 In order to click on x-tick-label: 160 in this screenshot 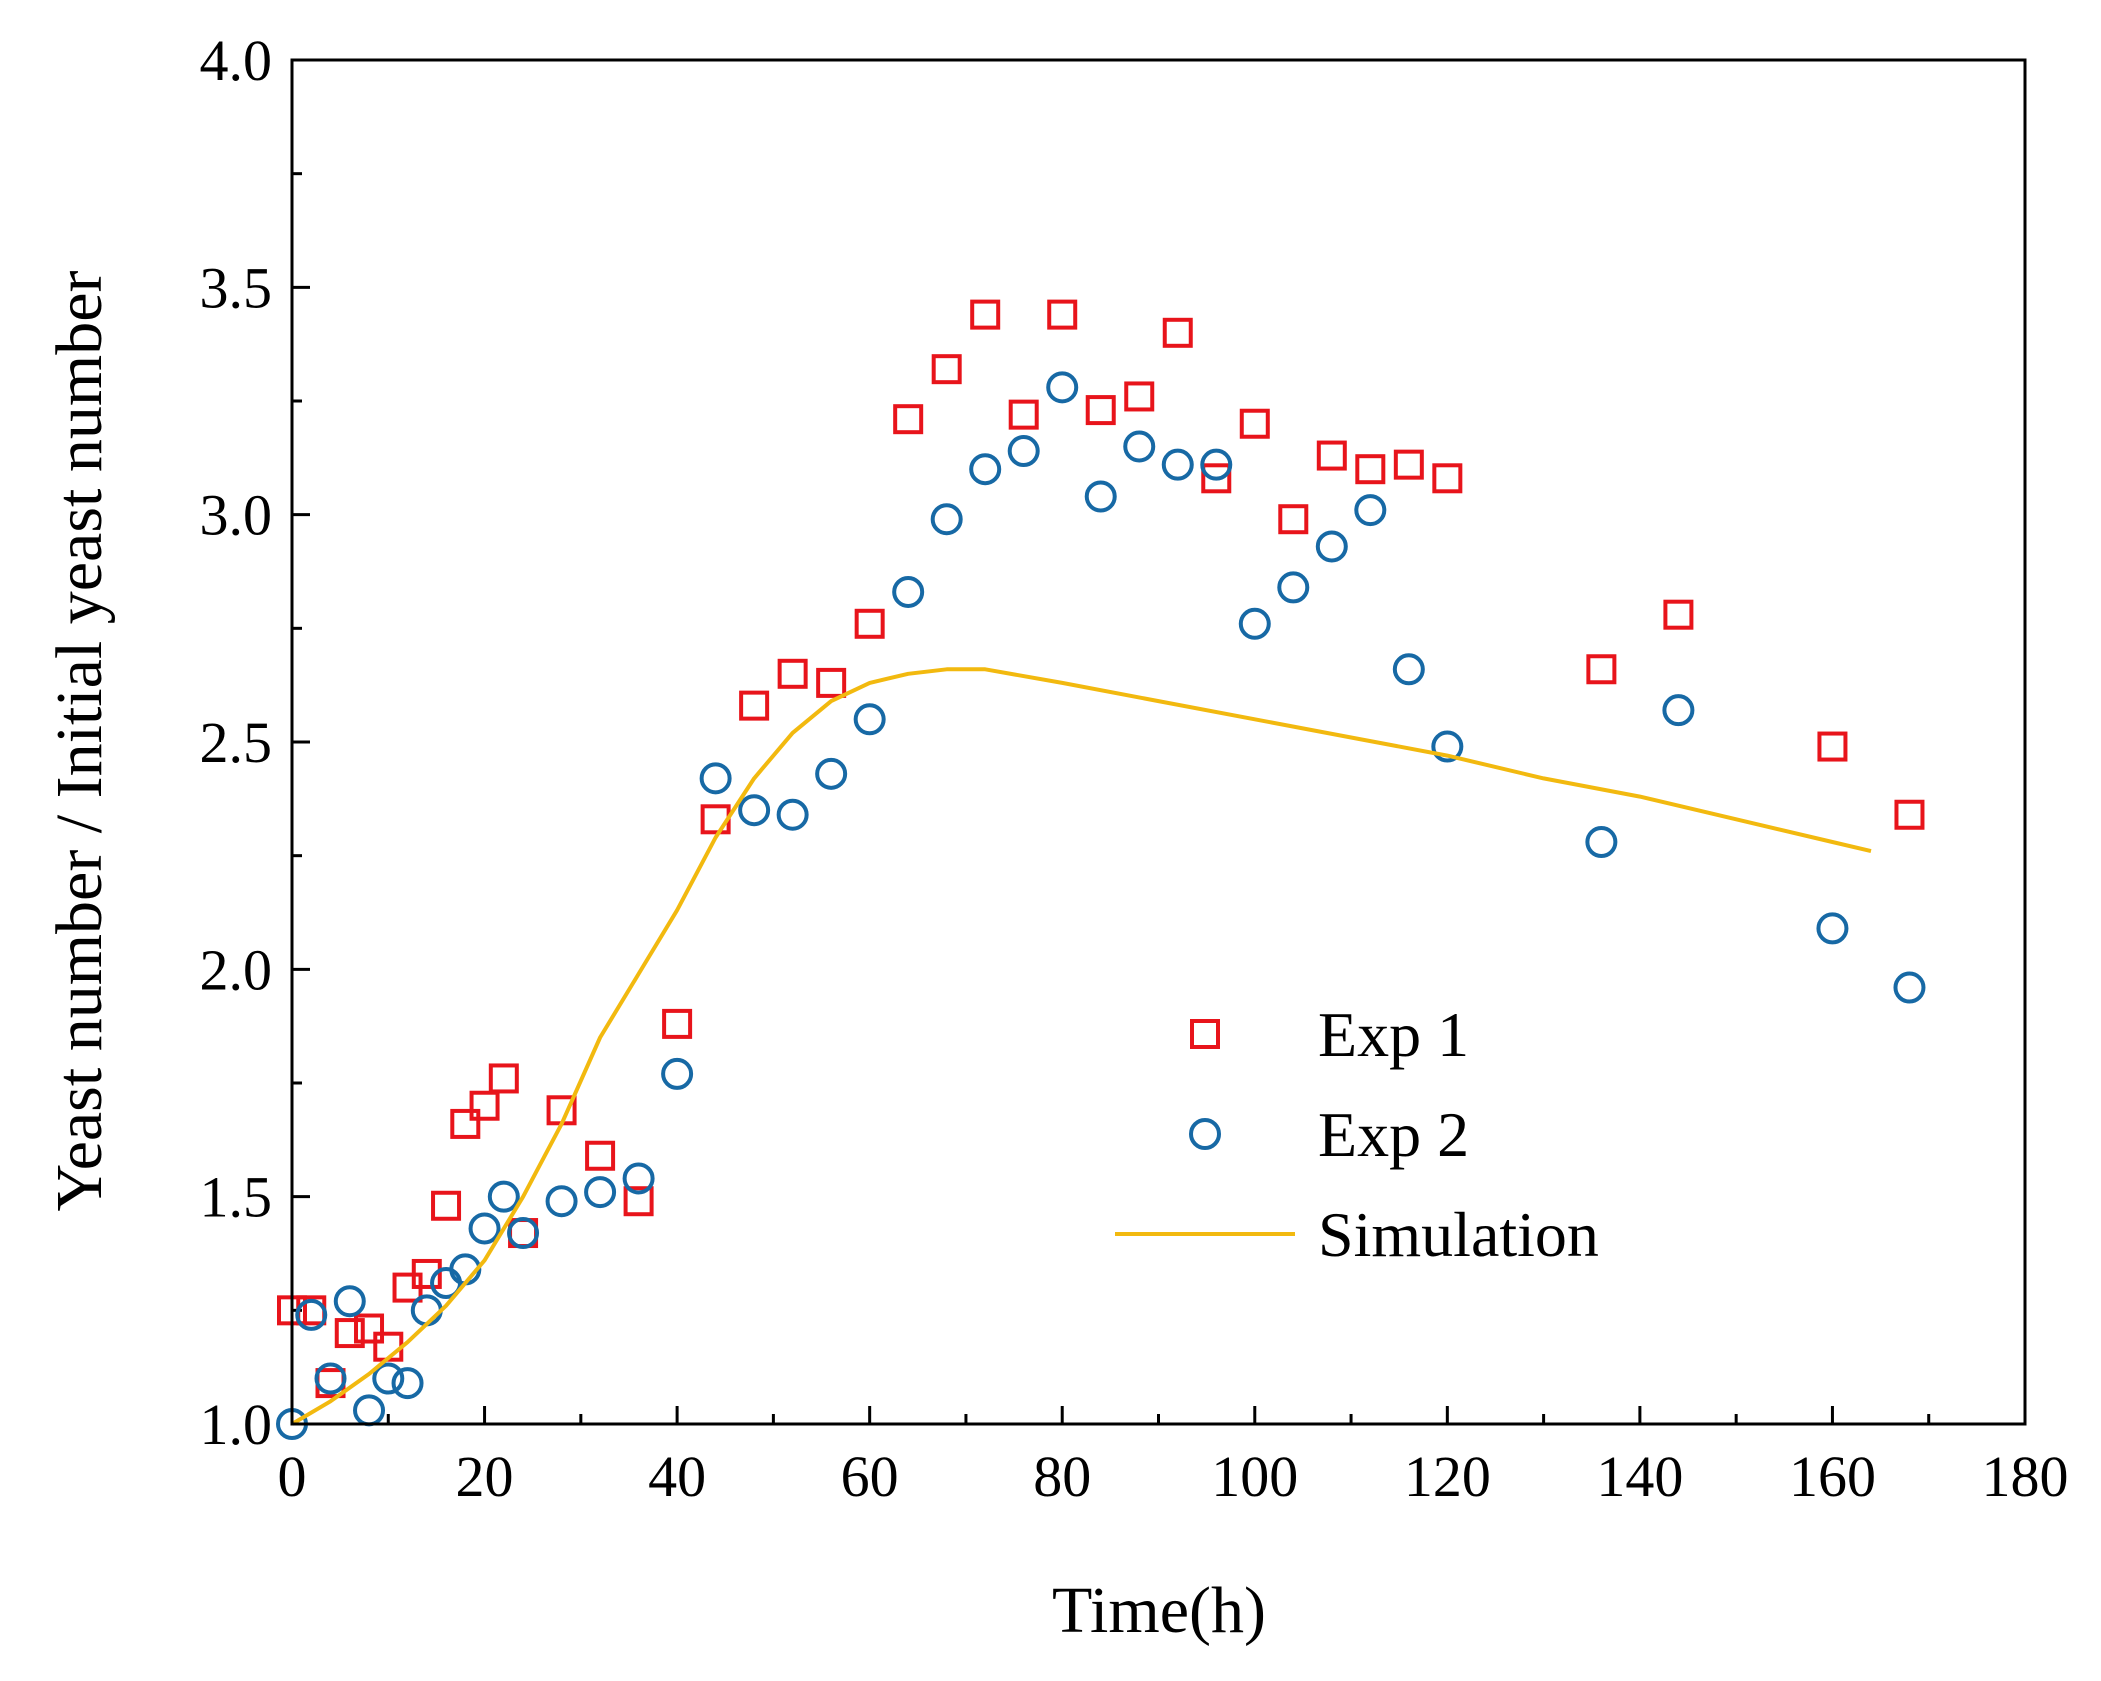, I will do `click(1832, 1476)`.